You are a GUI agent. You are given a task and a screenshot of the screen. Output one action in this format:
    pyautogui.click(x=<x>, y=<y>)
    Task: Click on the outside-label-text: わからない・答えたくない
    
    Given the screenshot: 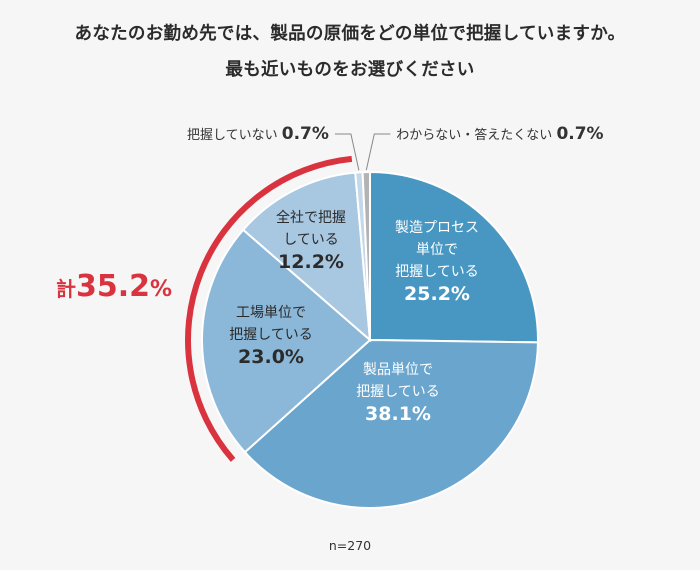 What is the action you would take?
    pyautogui.click(x=476, y=135)
    